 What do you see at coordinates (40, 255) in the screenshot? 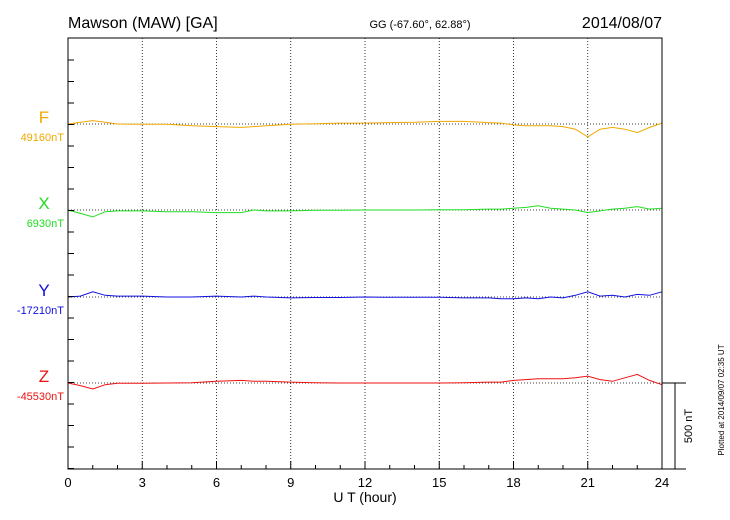
I see `series-labels: F 49160nT X 6930nT Y -17210nT Z -45530nT` at bounding box center [40, 255].